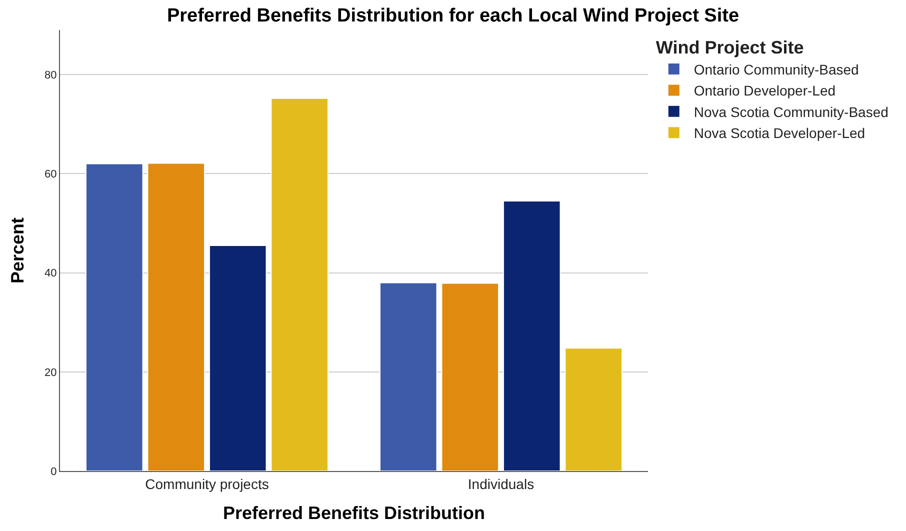 This screenshot has width=906, height=531. Describe the element at coordinates (50, 174) in the screenshot. I see `y-tick-label: 60` at that location.